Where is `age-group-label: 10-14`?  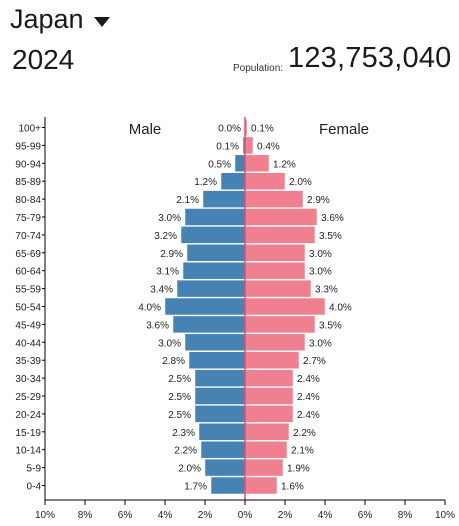 age-group-label: 10-14 is located at coordinates (28, 451).